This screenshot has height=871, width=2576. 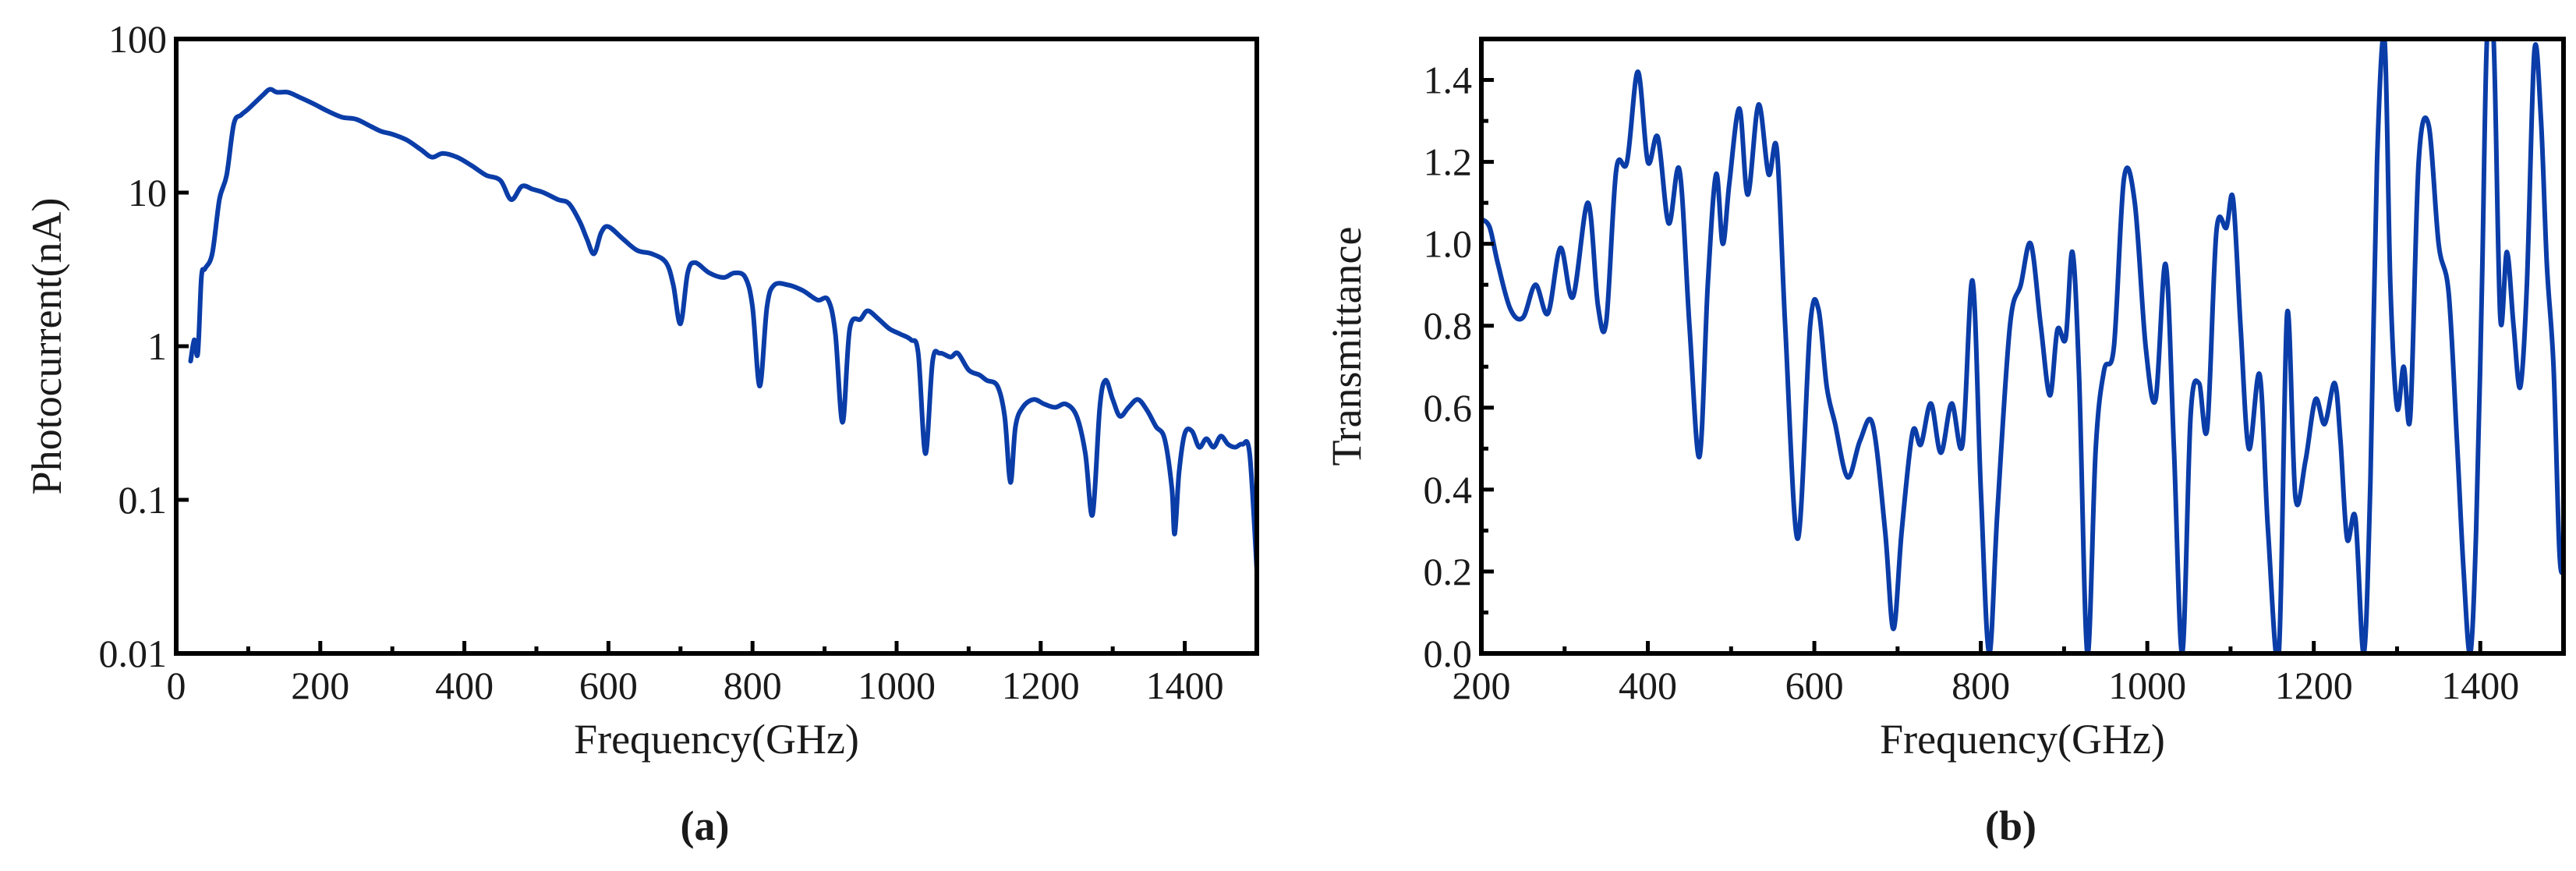 What do you see at coordinates (2480, 685) in the screenshot?
I see `chart-b-x-tick-label: 1400` at bounding box center [2480, 685].